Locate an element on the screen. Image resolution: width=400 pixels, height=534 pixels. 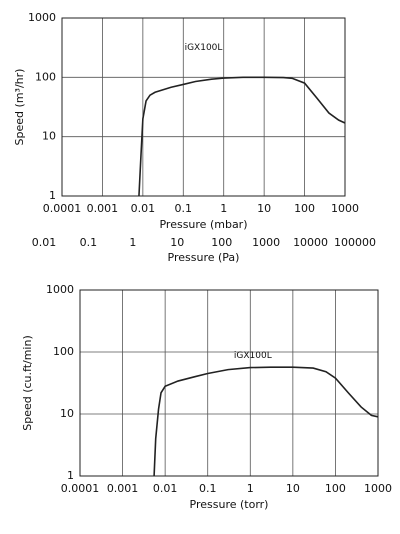
x2-tick-label: 10 is located at coordinates (177, 242).